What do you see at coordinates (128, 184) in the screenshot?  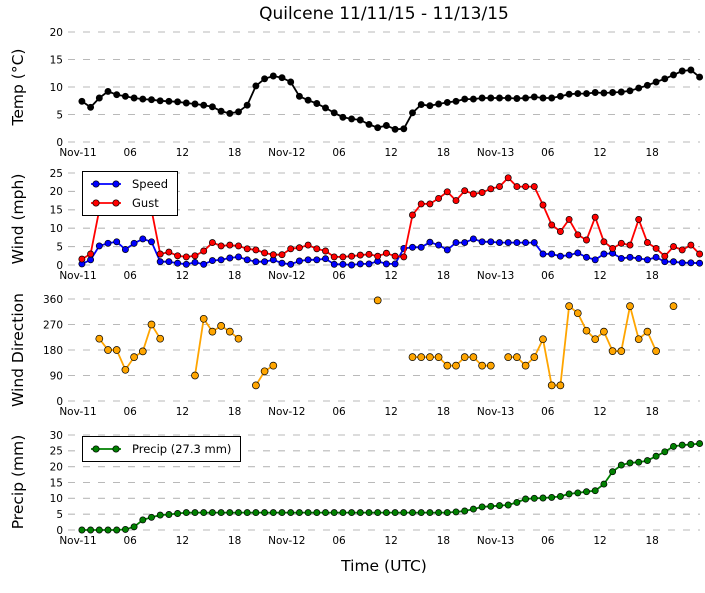 I see `legend-item-speed: Speed` at bounding box center [128, 184].